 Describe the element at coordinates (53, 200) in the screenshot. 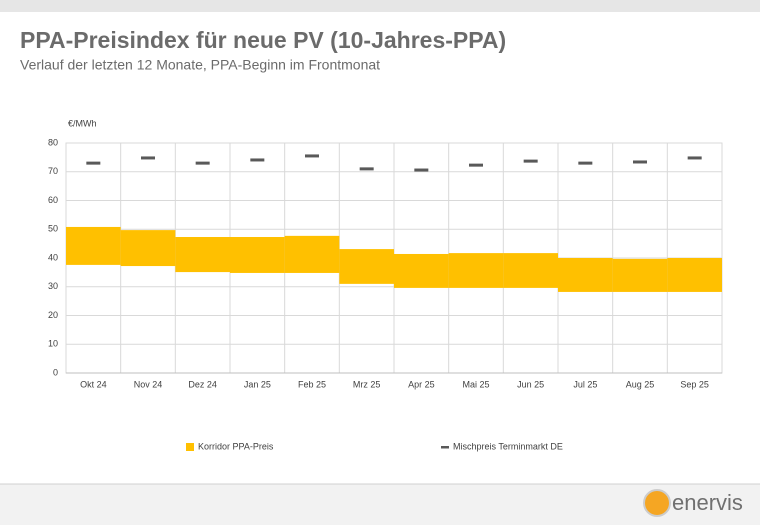

I see `y-tick-label: 60` at that location.